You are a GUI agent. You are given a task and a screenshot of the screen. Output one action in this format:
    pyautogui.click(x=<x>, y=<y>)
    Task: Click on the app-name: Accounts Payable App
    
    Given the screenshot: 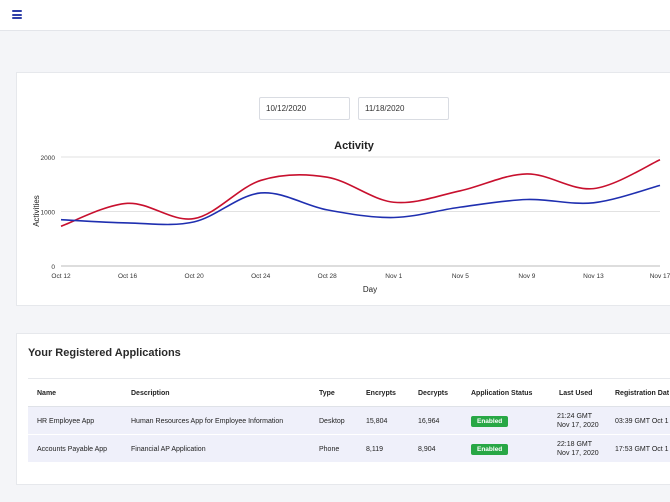 What is the action you would take?
    pyautogui.click(x=72, y=449)
    